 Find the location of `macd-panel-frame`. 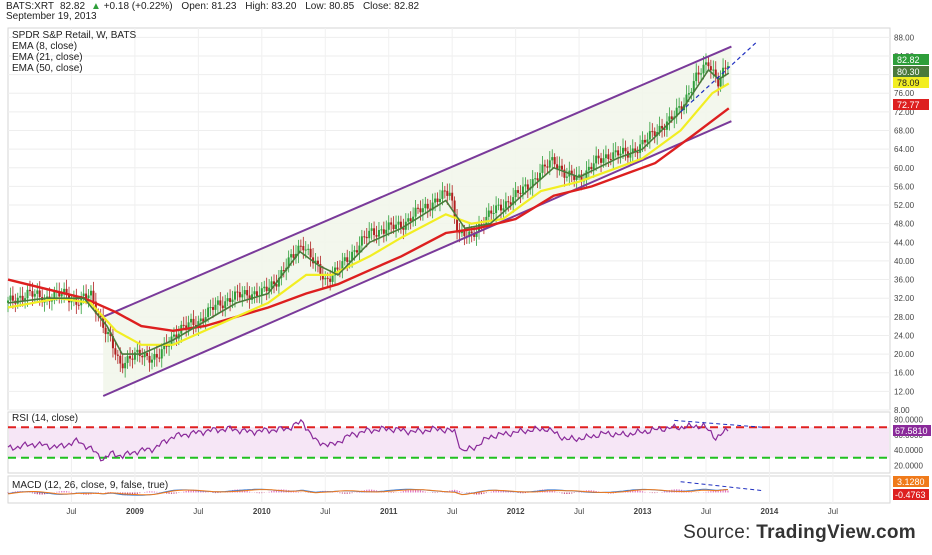

macd-panel-frame is located at coordinates (449, 489).